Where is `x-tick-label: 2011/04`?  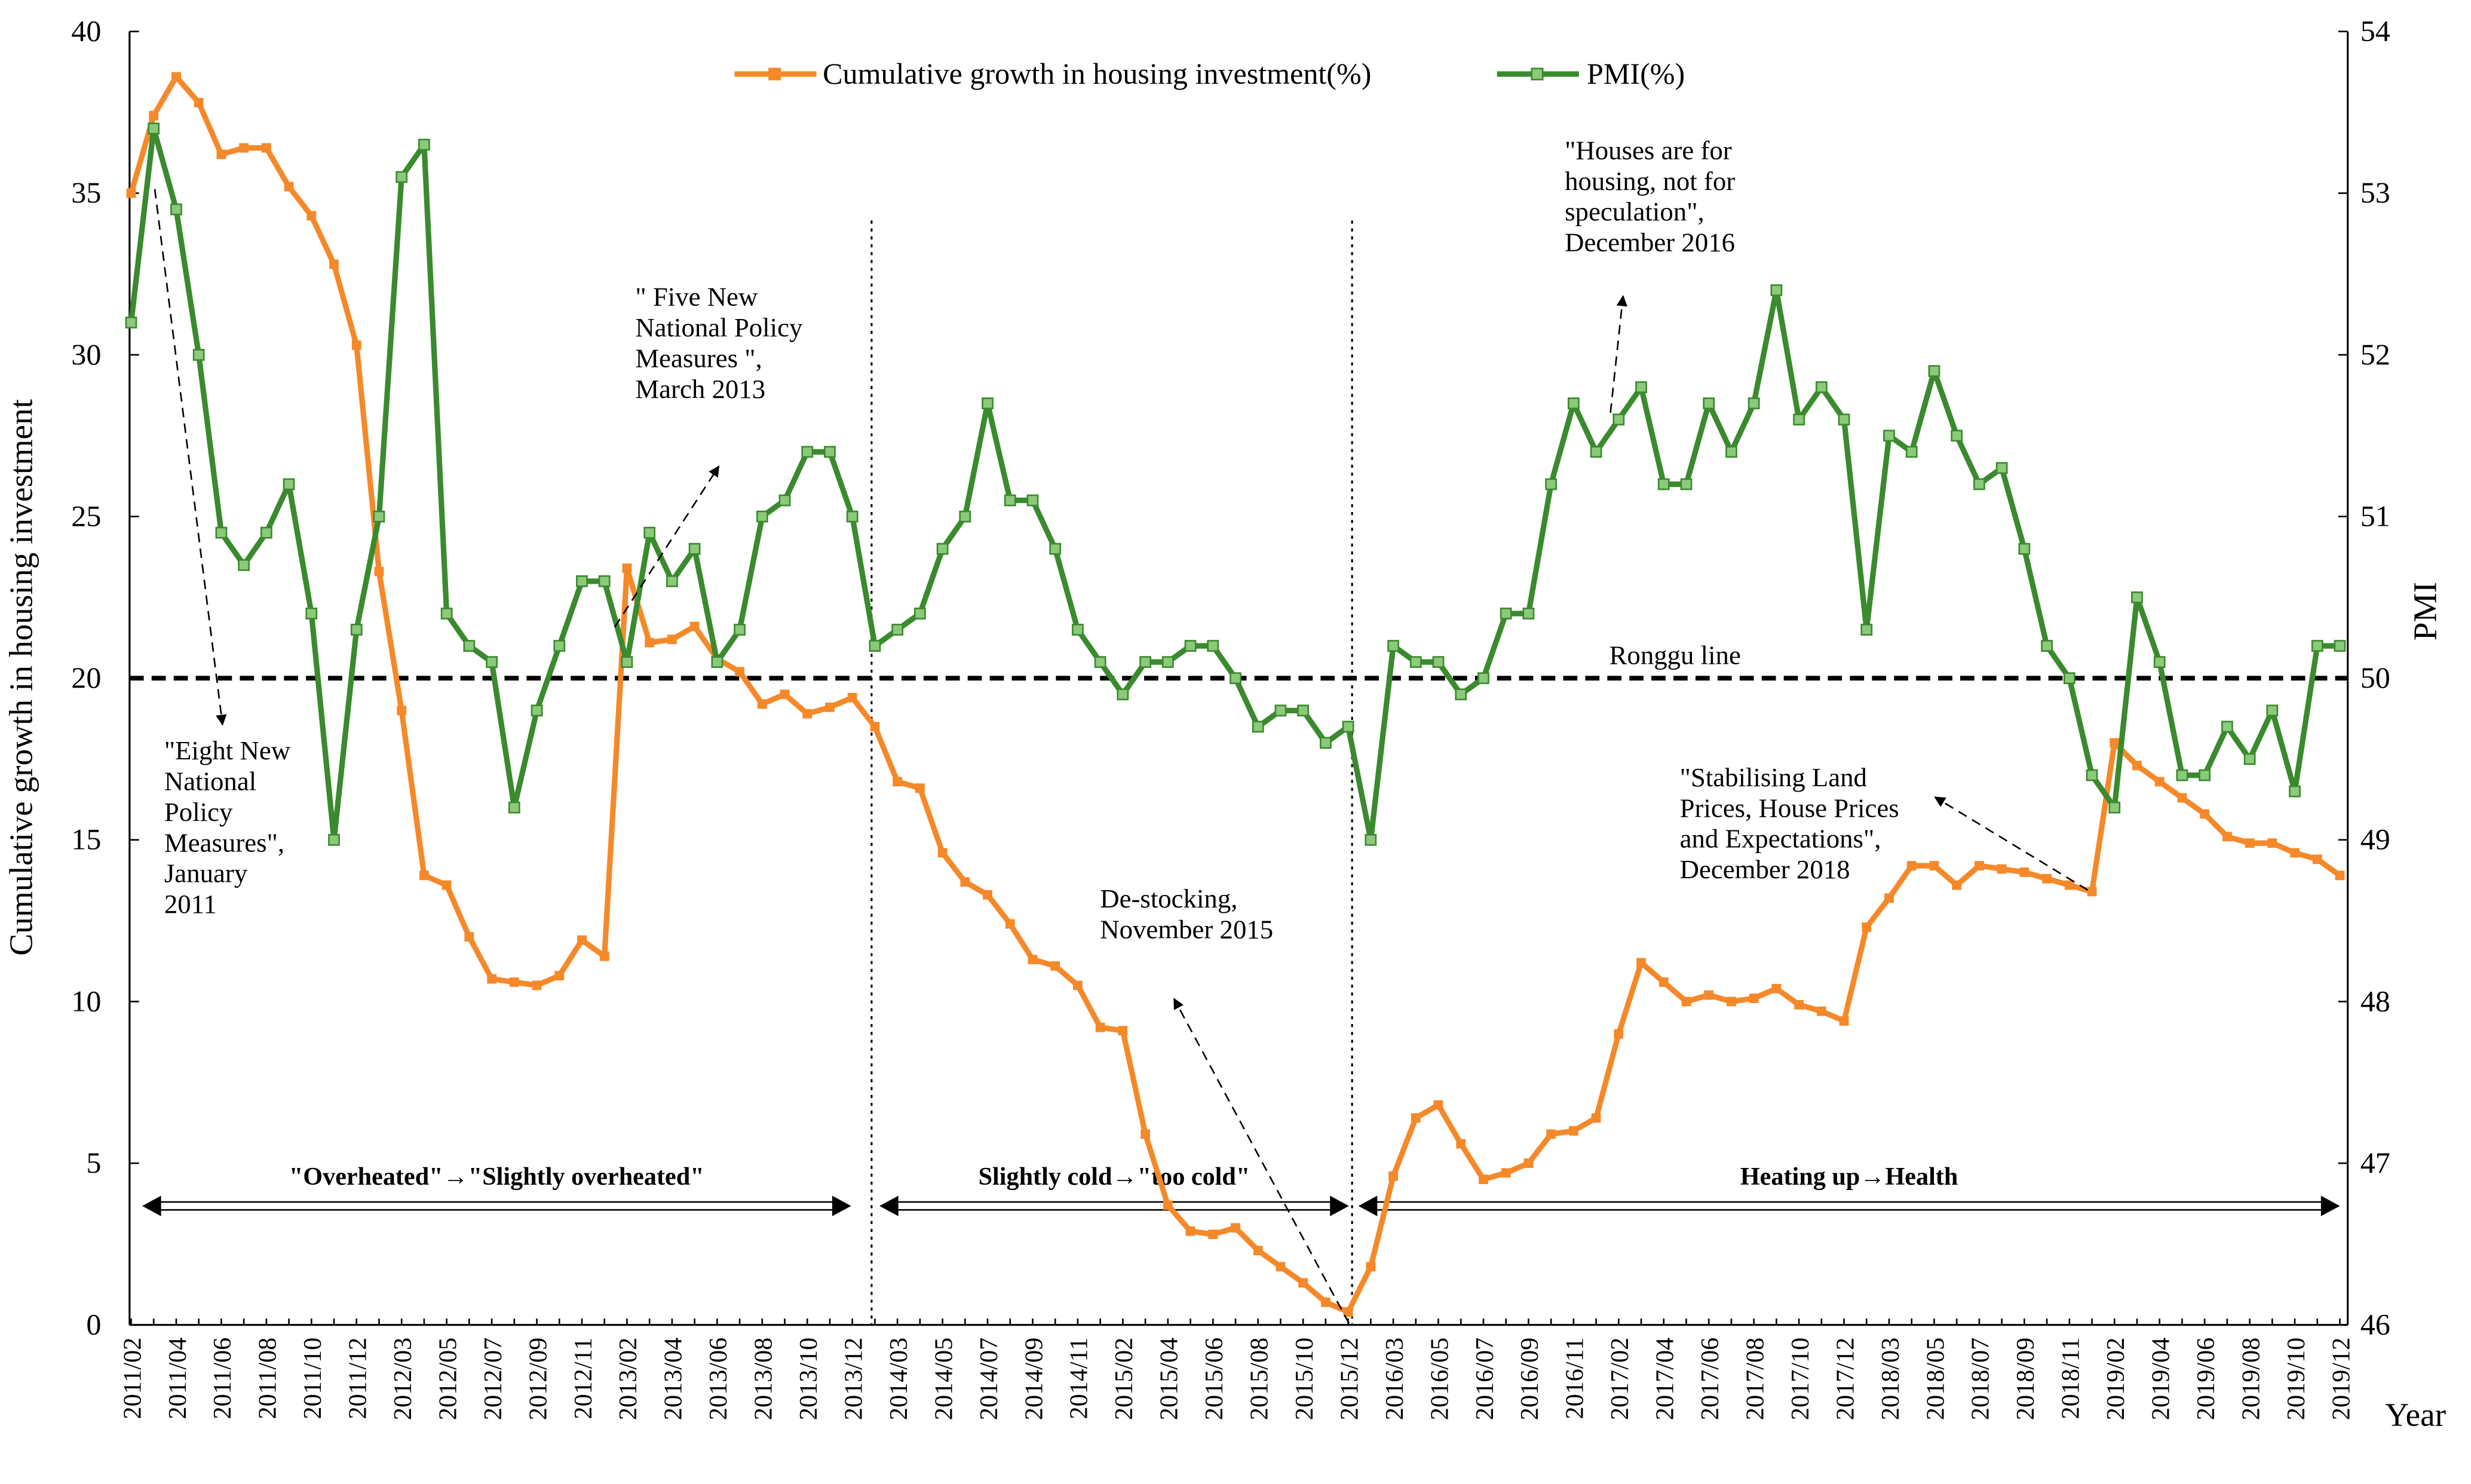
x-tick-label: 2011/04 is located at coordinates (178, 1378).